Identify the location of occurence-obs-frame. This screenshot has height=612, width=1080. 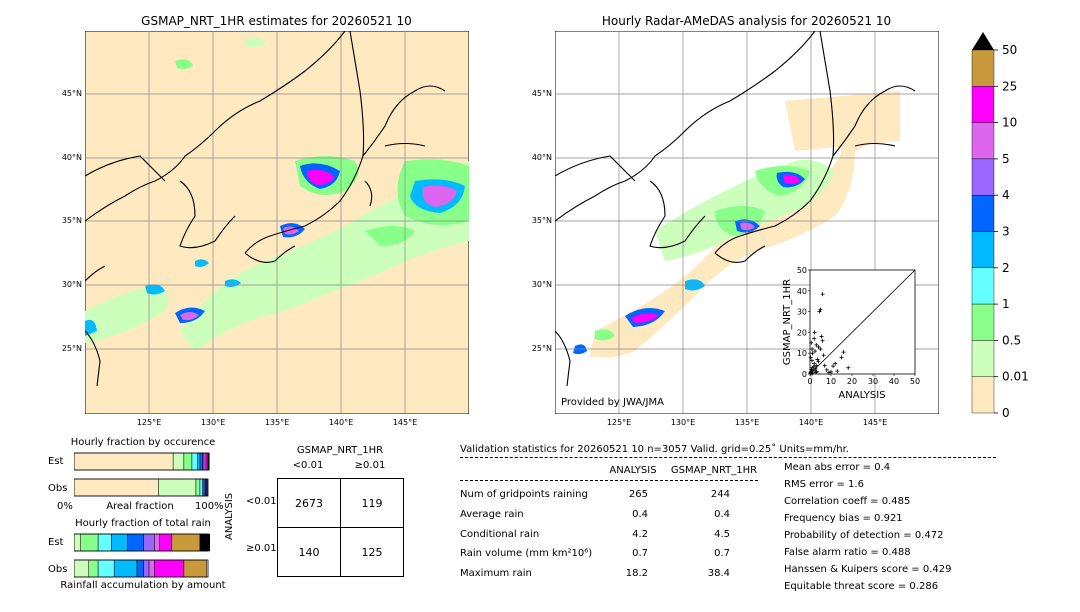
(141, 487).